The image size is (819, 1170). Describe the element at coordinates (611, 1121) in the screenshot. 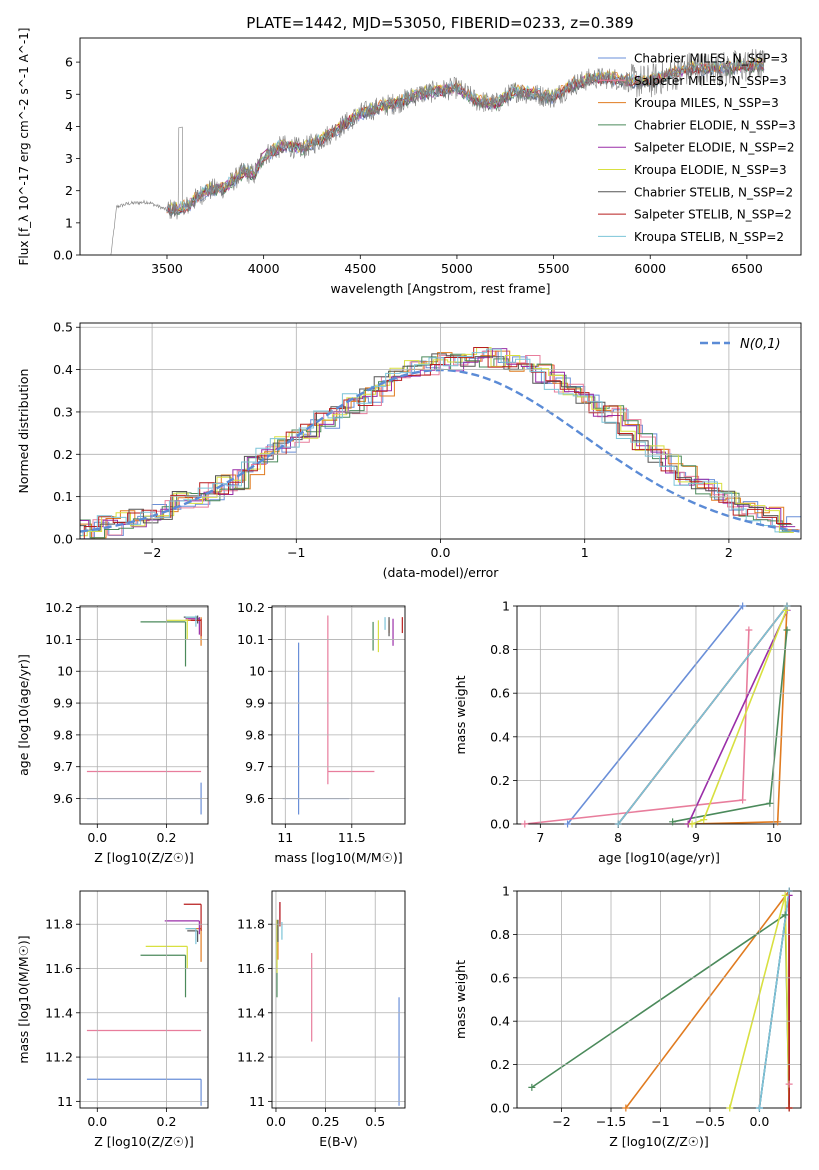

I see `mass-weight-vs-Z-xtick-label: −1.5` at that location.